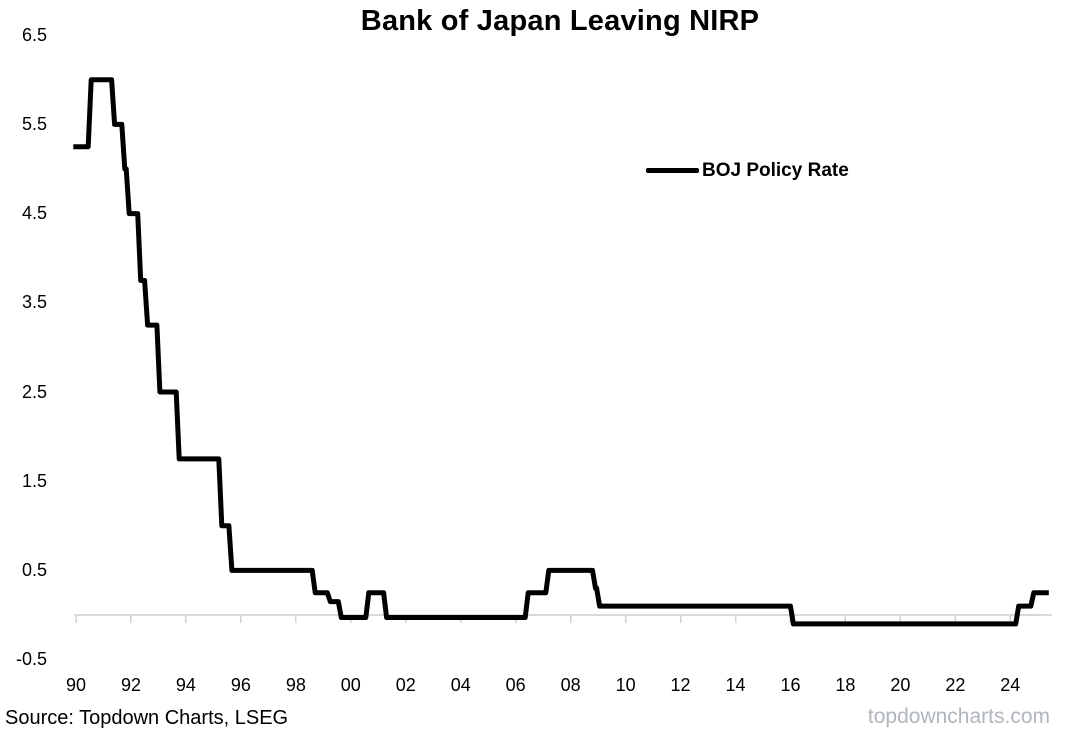 This screenshot has width=1075, height=737. Describe the element at coordinates (560, 21) in the screenshot. I see `chart-title: Bank of Japan Leaving NIRP` at that location.